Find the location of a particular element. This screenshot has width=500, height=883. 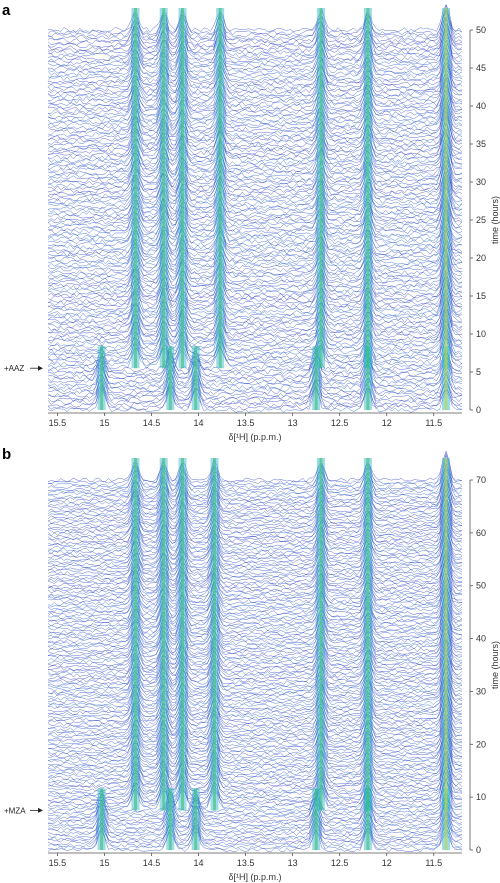

x-tick-label: 11.5 is located at coordinates (433, 423).